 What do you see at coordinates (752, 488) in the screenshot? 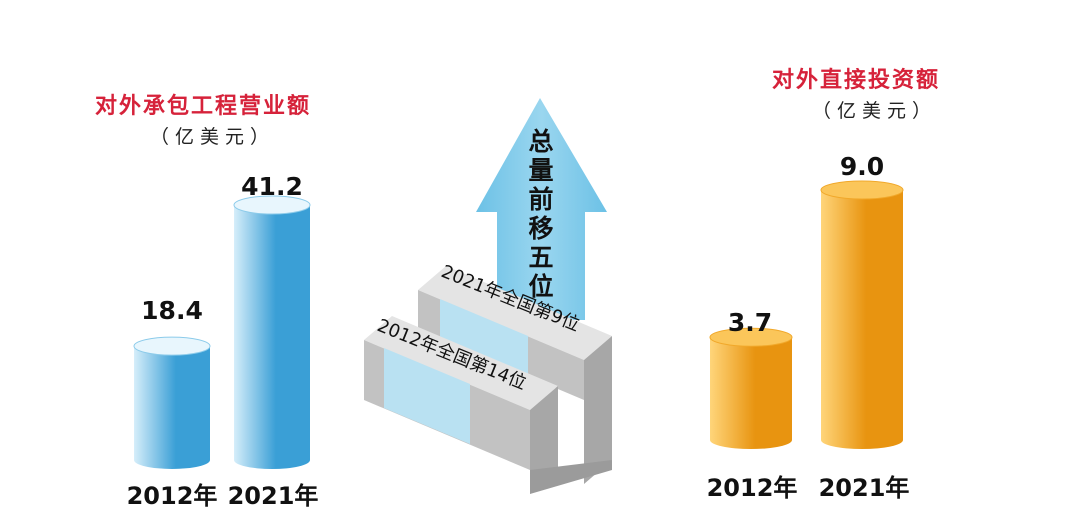
I see `right-x-label-2012: 2012年` at bounding box center [752, 488].